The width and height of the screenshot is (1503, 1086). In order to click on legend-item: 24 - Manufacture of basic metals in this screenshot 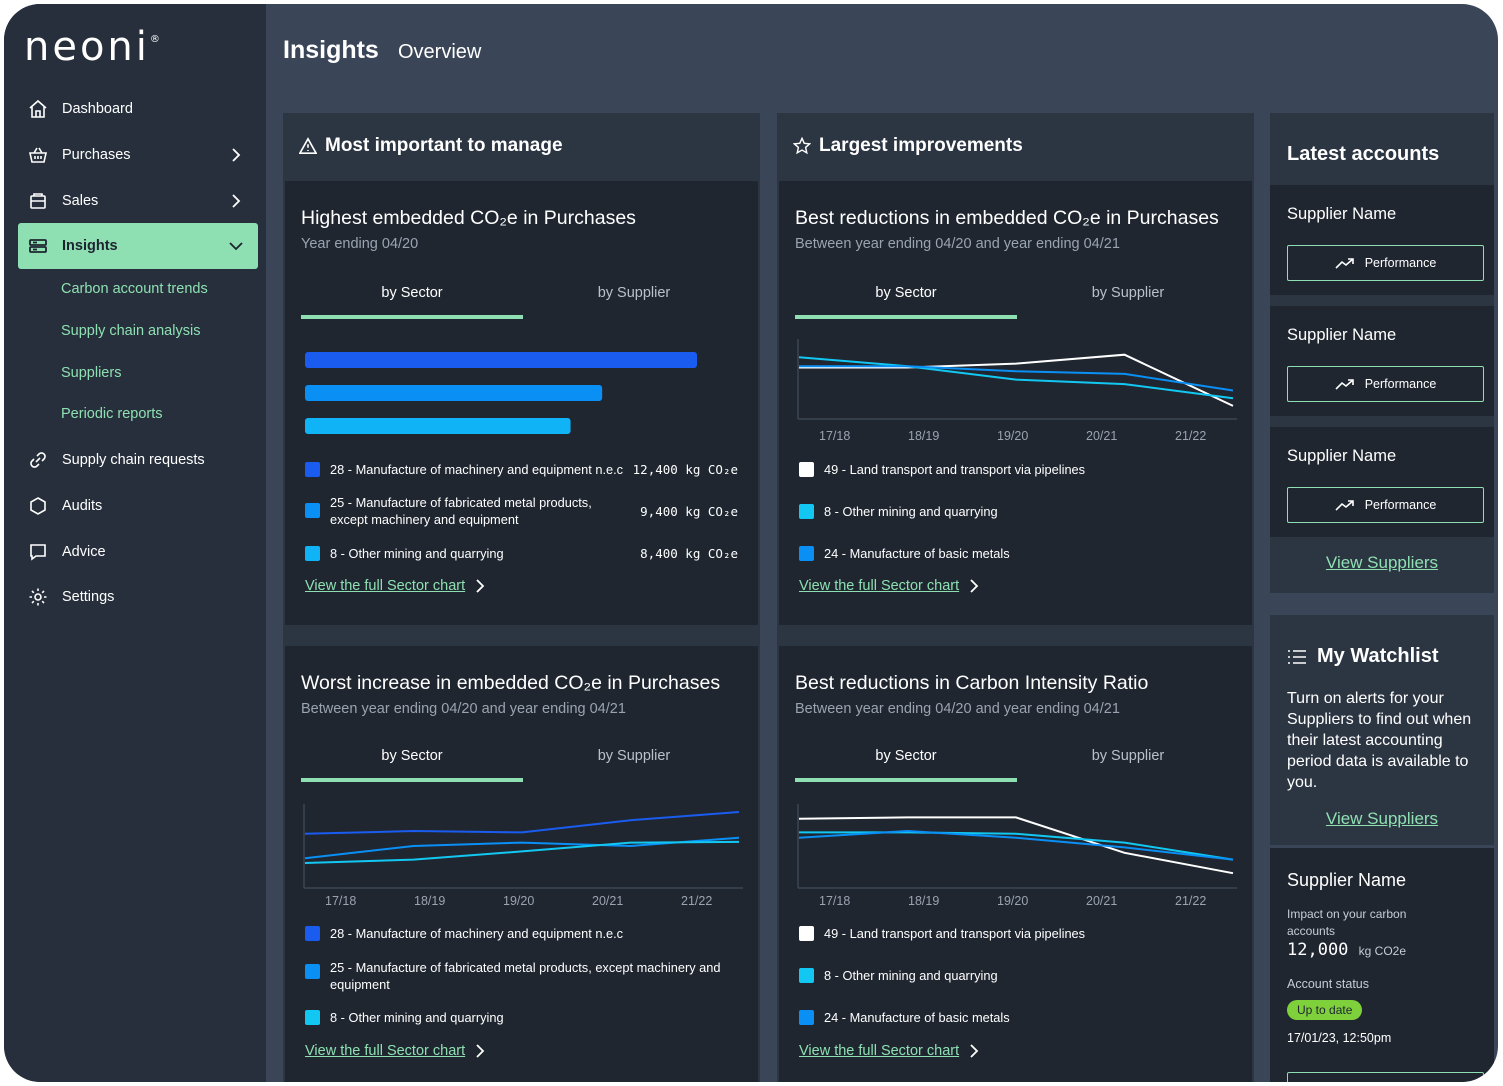, I will do `click(1015, 1017)`.